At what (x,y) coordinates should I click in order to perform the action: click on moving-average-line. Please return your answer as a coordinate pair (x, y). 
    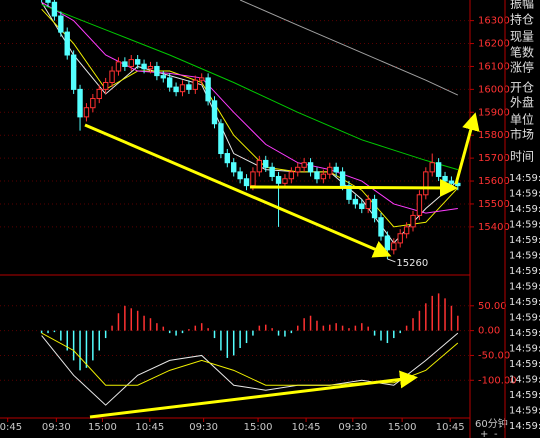
    Looking at the image, I should click on (349, 48).